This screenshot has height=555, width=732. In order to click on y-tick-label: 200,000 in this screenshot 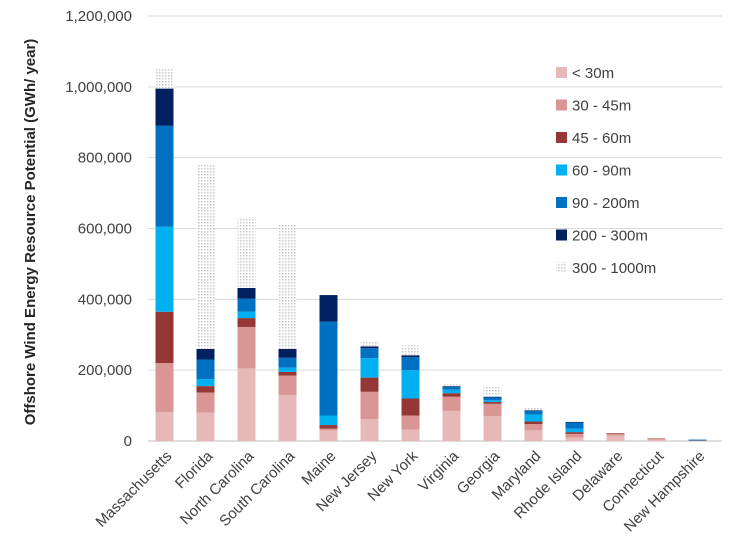, I will do `click(105, 370)`.